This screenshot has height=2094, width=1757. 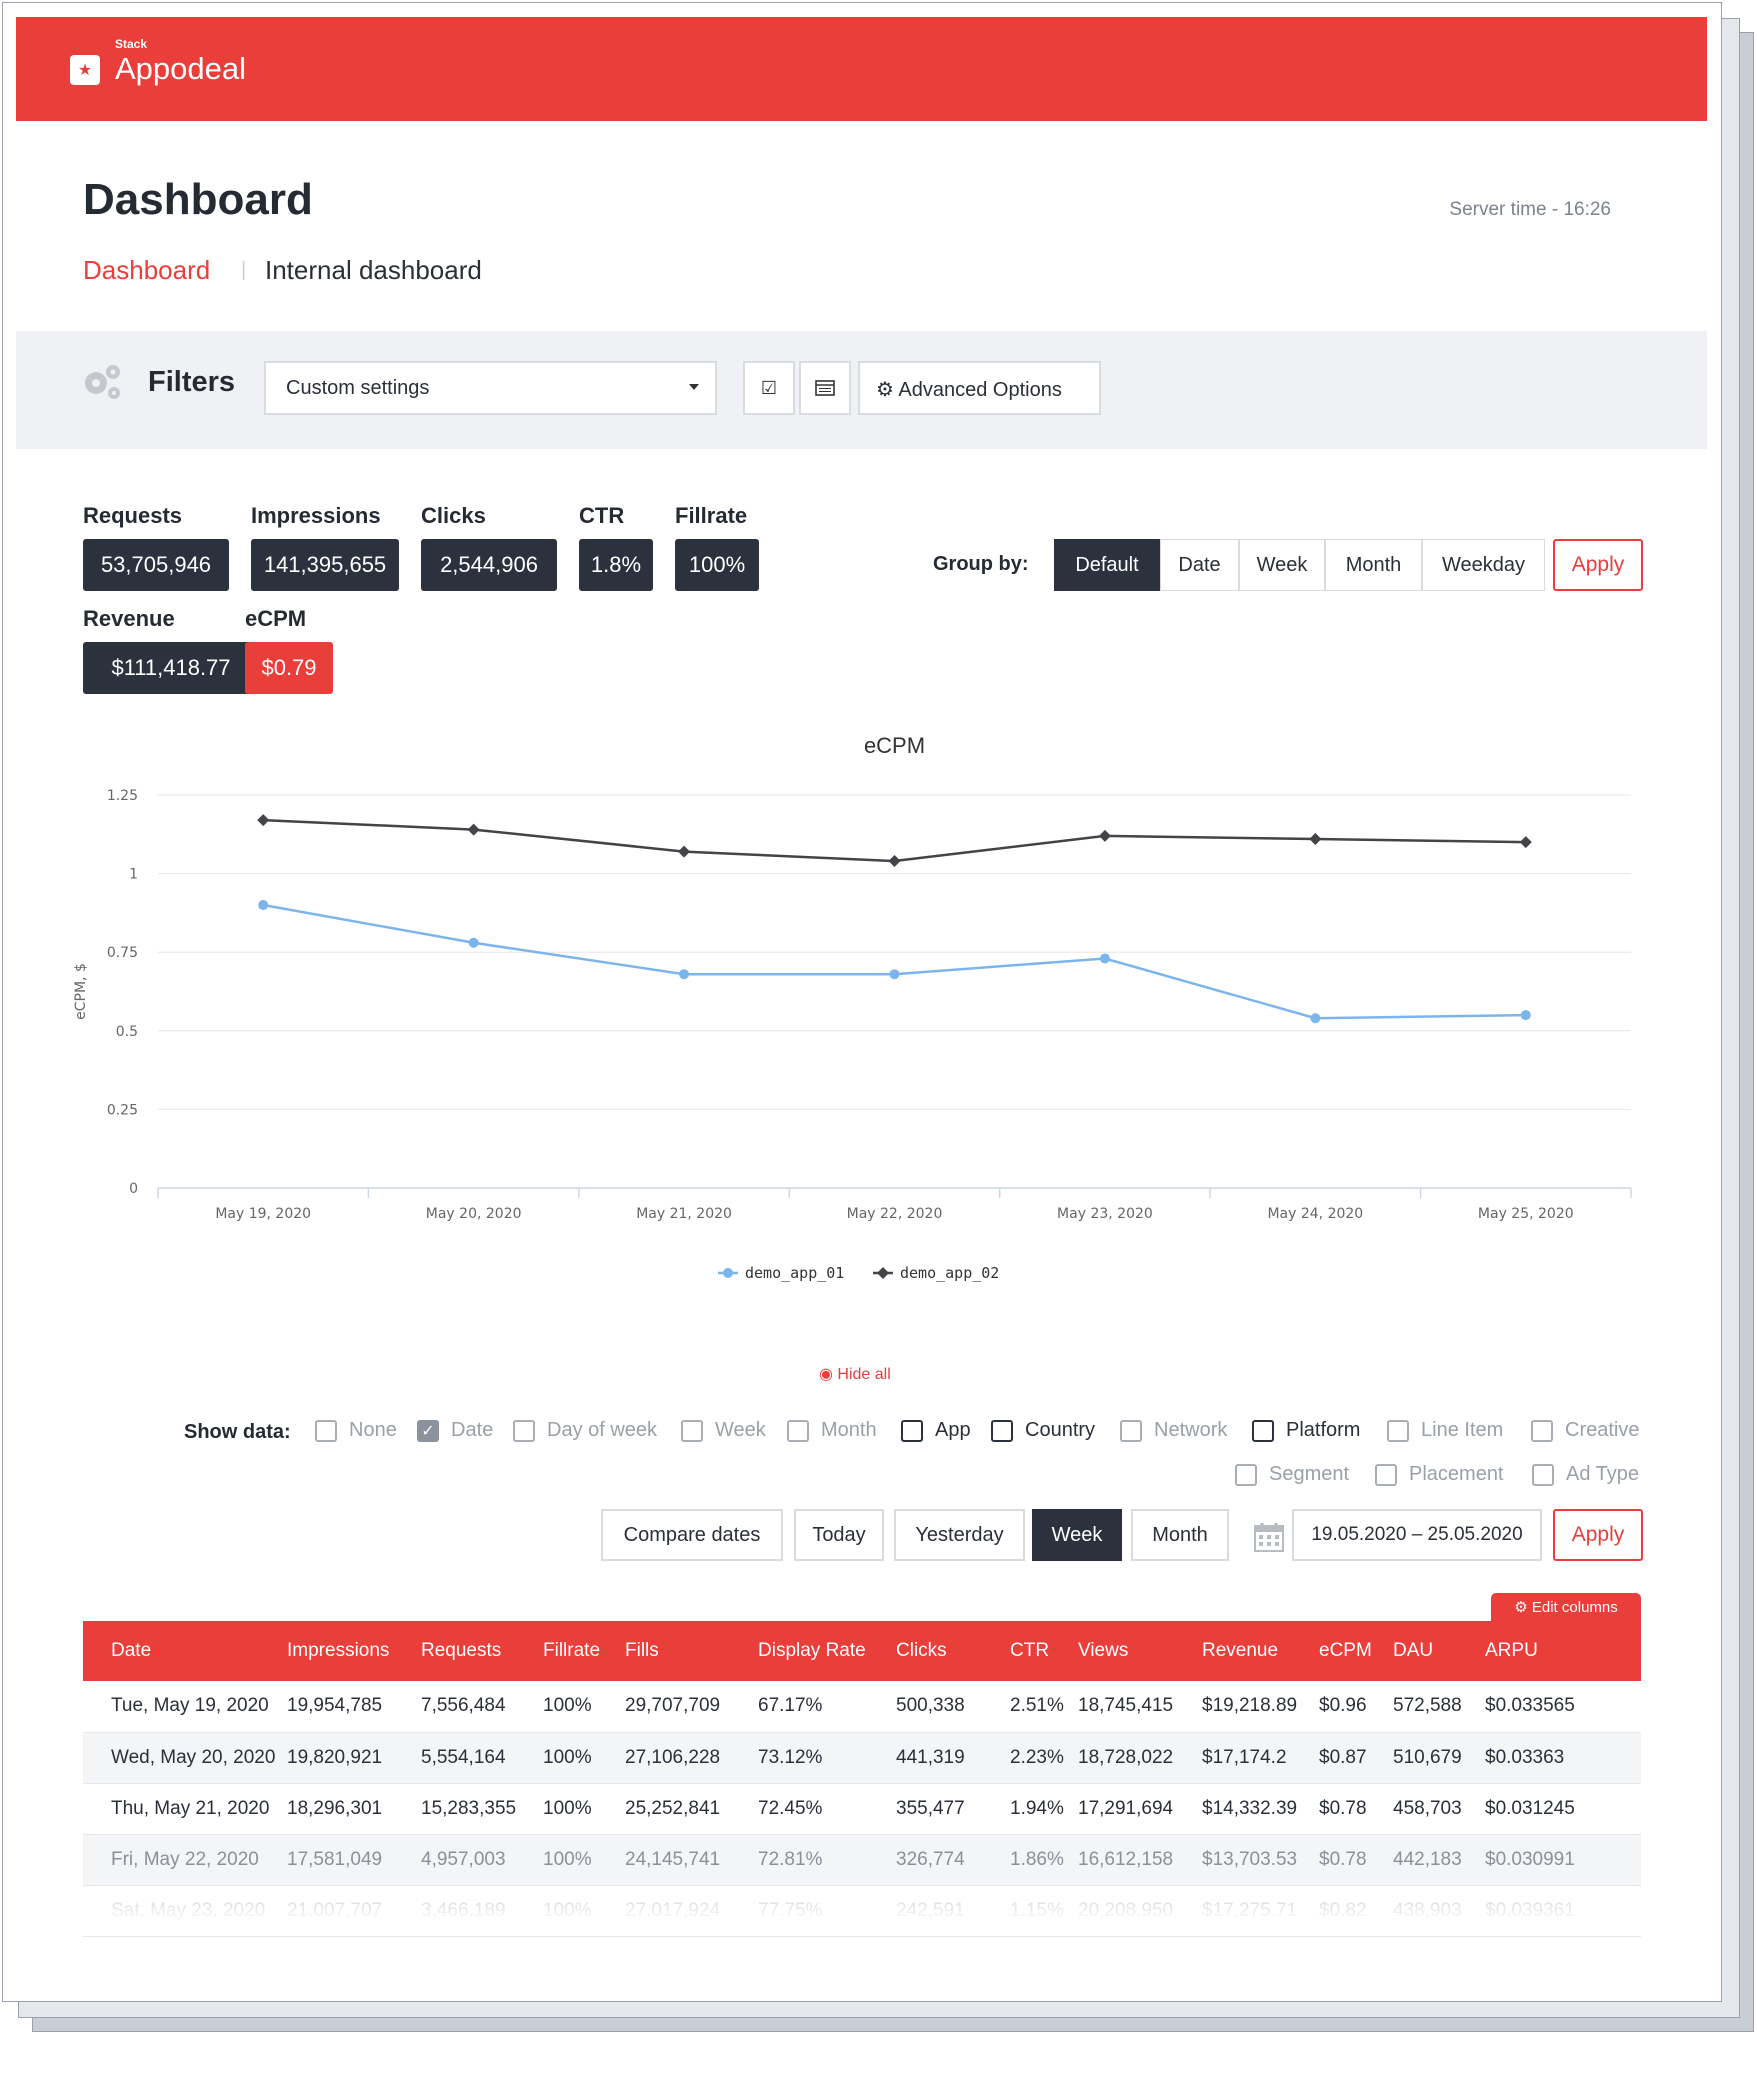 What do you see at coordinates (692, 1535) in the screenshot?
I see `compare-dates-button: Compare dates` at bounding box center [692, 1535].